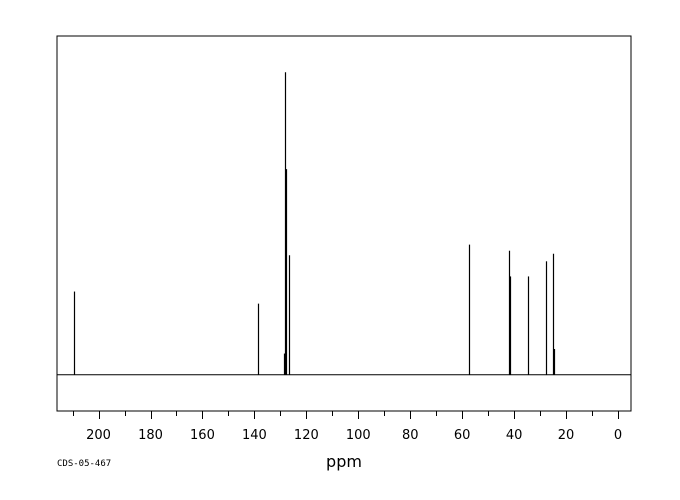 The width and height of the screenshot is (680, 500). I want to click on x-tick-label: 140, so click(254, 435).